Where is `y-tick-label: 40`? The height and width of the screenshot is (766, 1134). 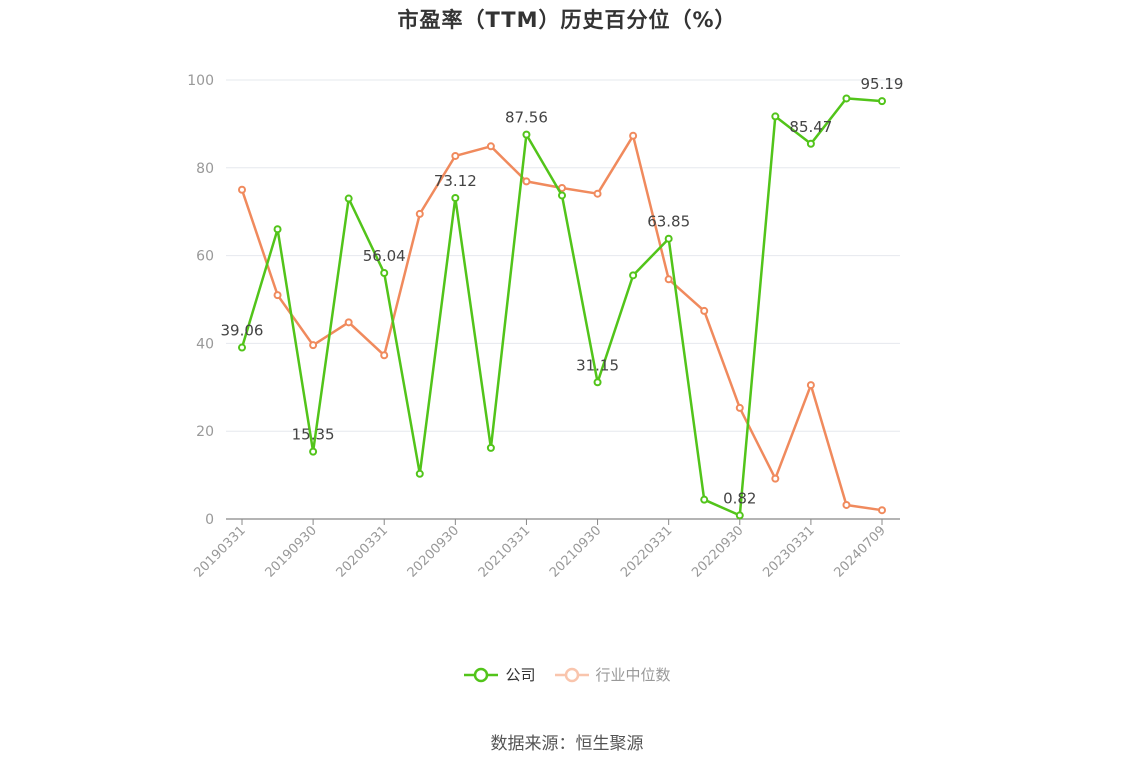 y-tick-label: 40 is located at coordinates (205, 344).